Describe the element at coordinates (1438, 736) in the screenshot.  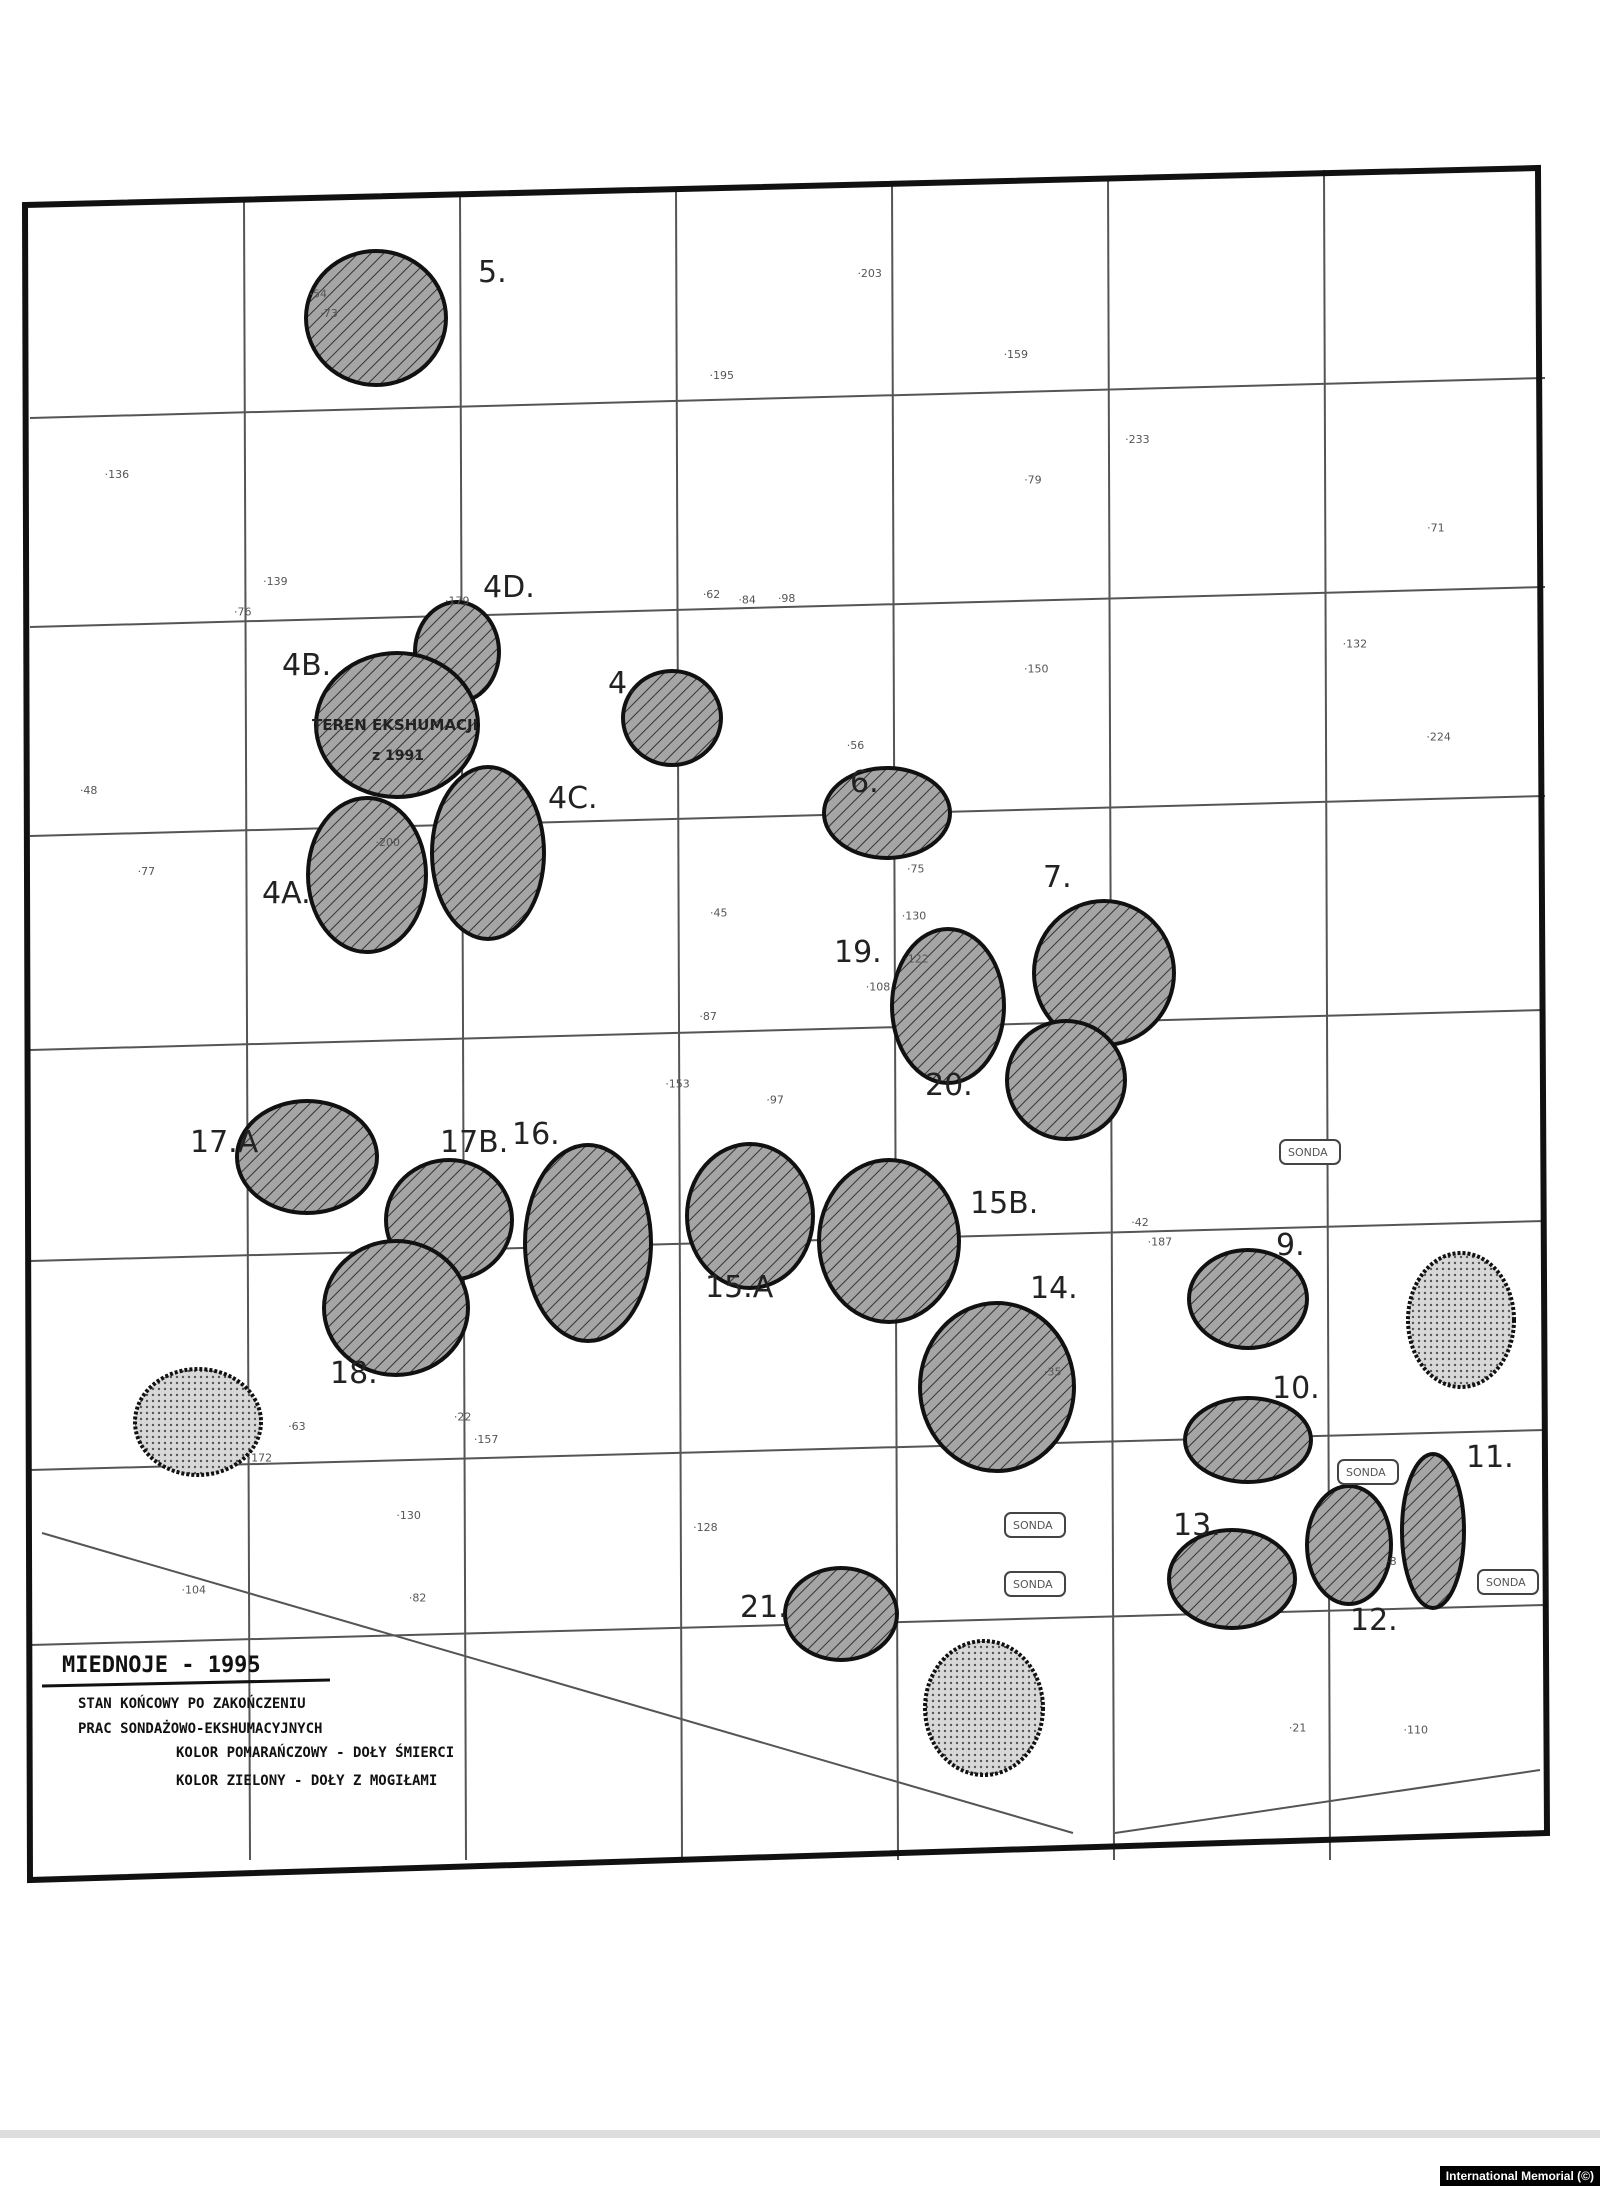
I see `spot-height: ·224` at that location.